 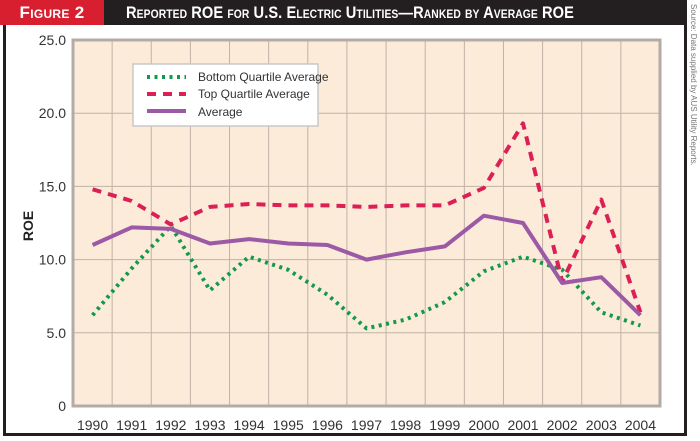 I want to click on y-tick-label: 20.0, so click(x=52, y=113).